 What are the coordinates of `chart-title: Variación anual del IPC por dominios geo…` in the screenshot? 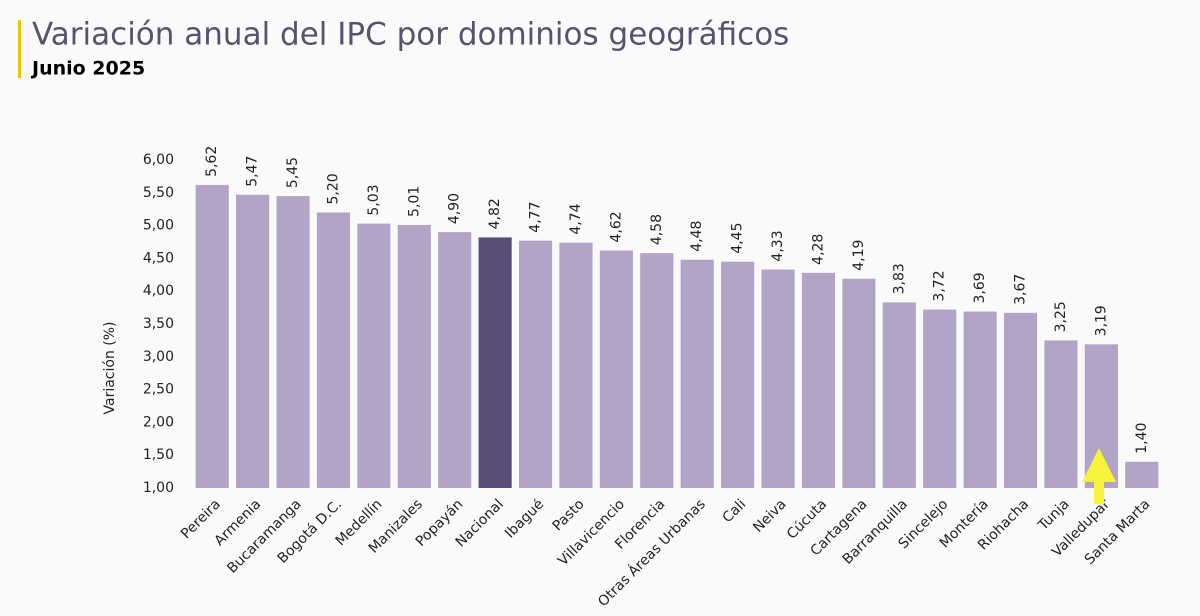 It's located at (410, 35).